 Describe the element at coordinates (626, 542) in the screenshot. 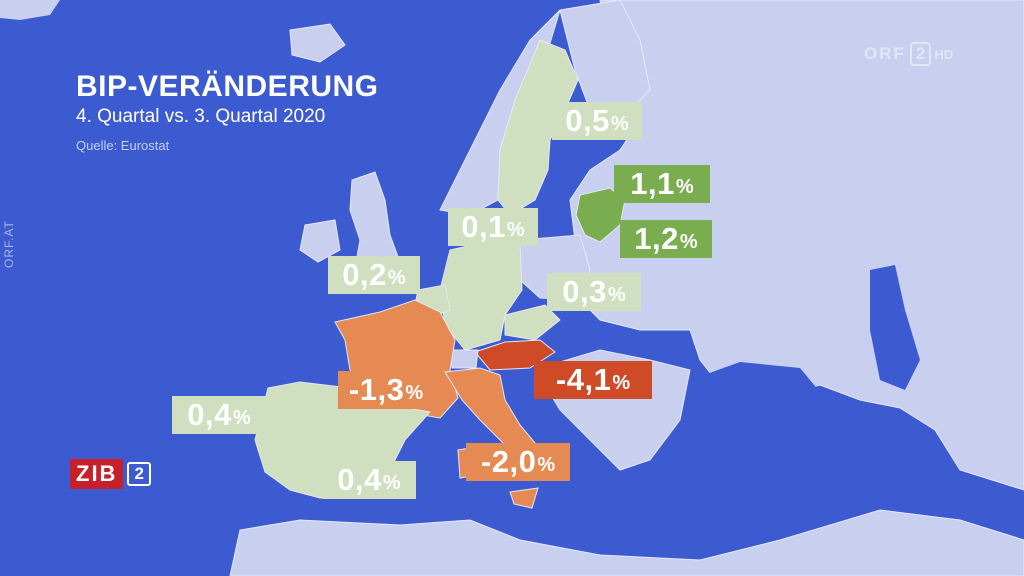

I see `north-africa-land` at that location.